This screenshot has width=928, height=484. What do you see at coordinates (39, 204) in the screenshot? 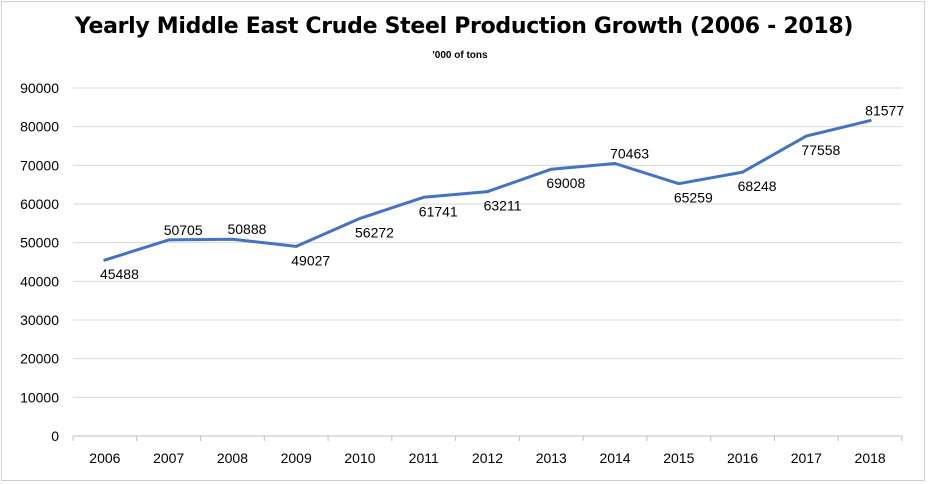
I see `y-tick-label: 60000` at bounding box center [39, 204].